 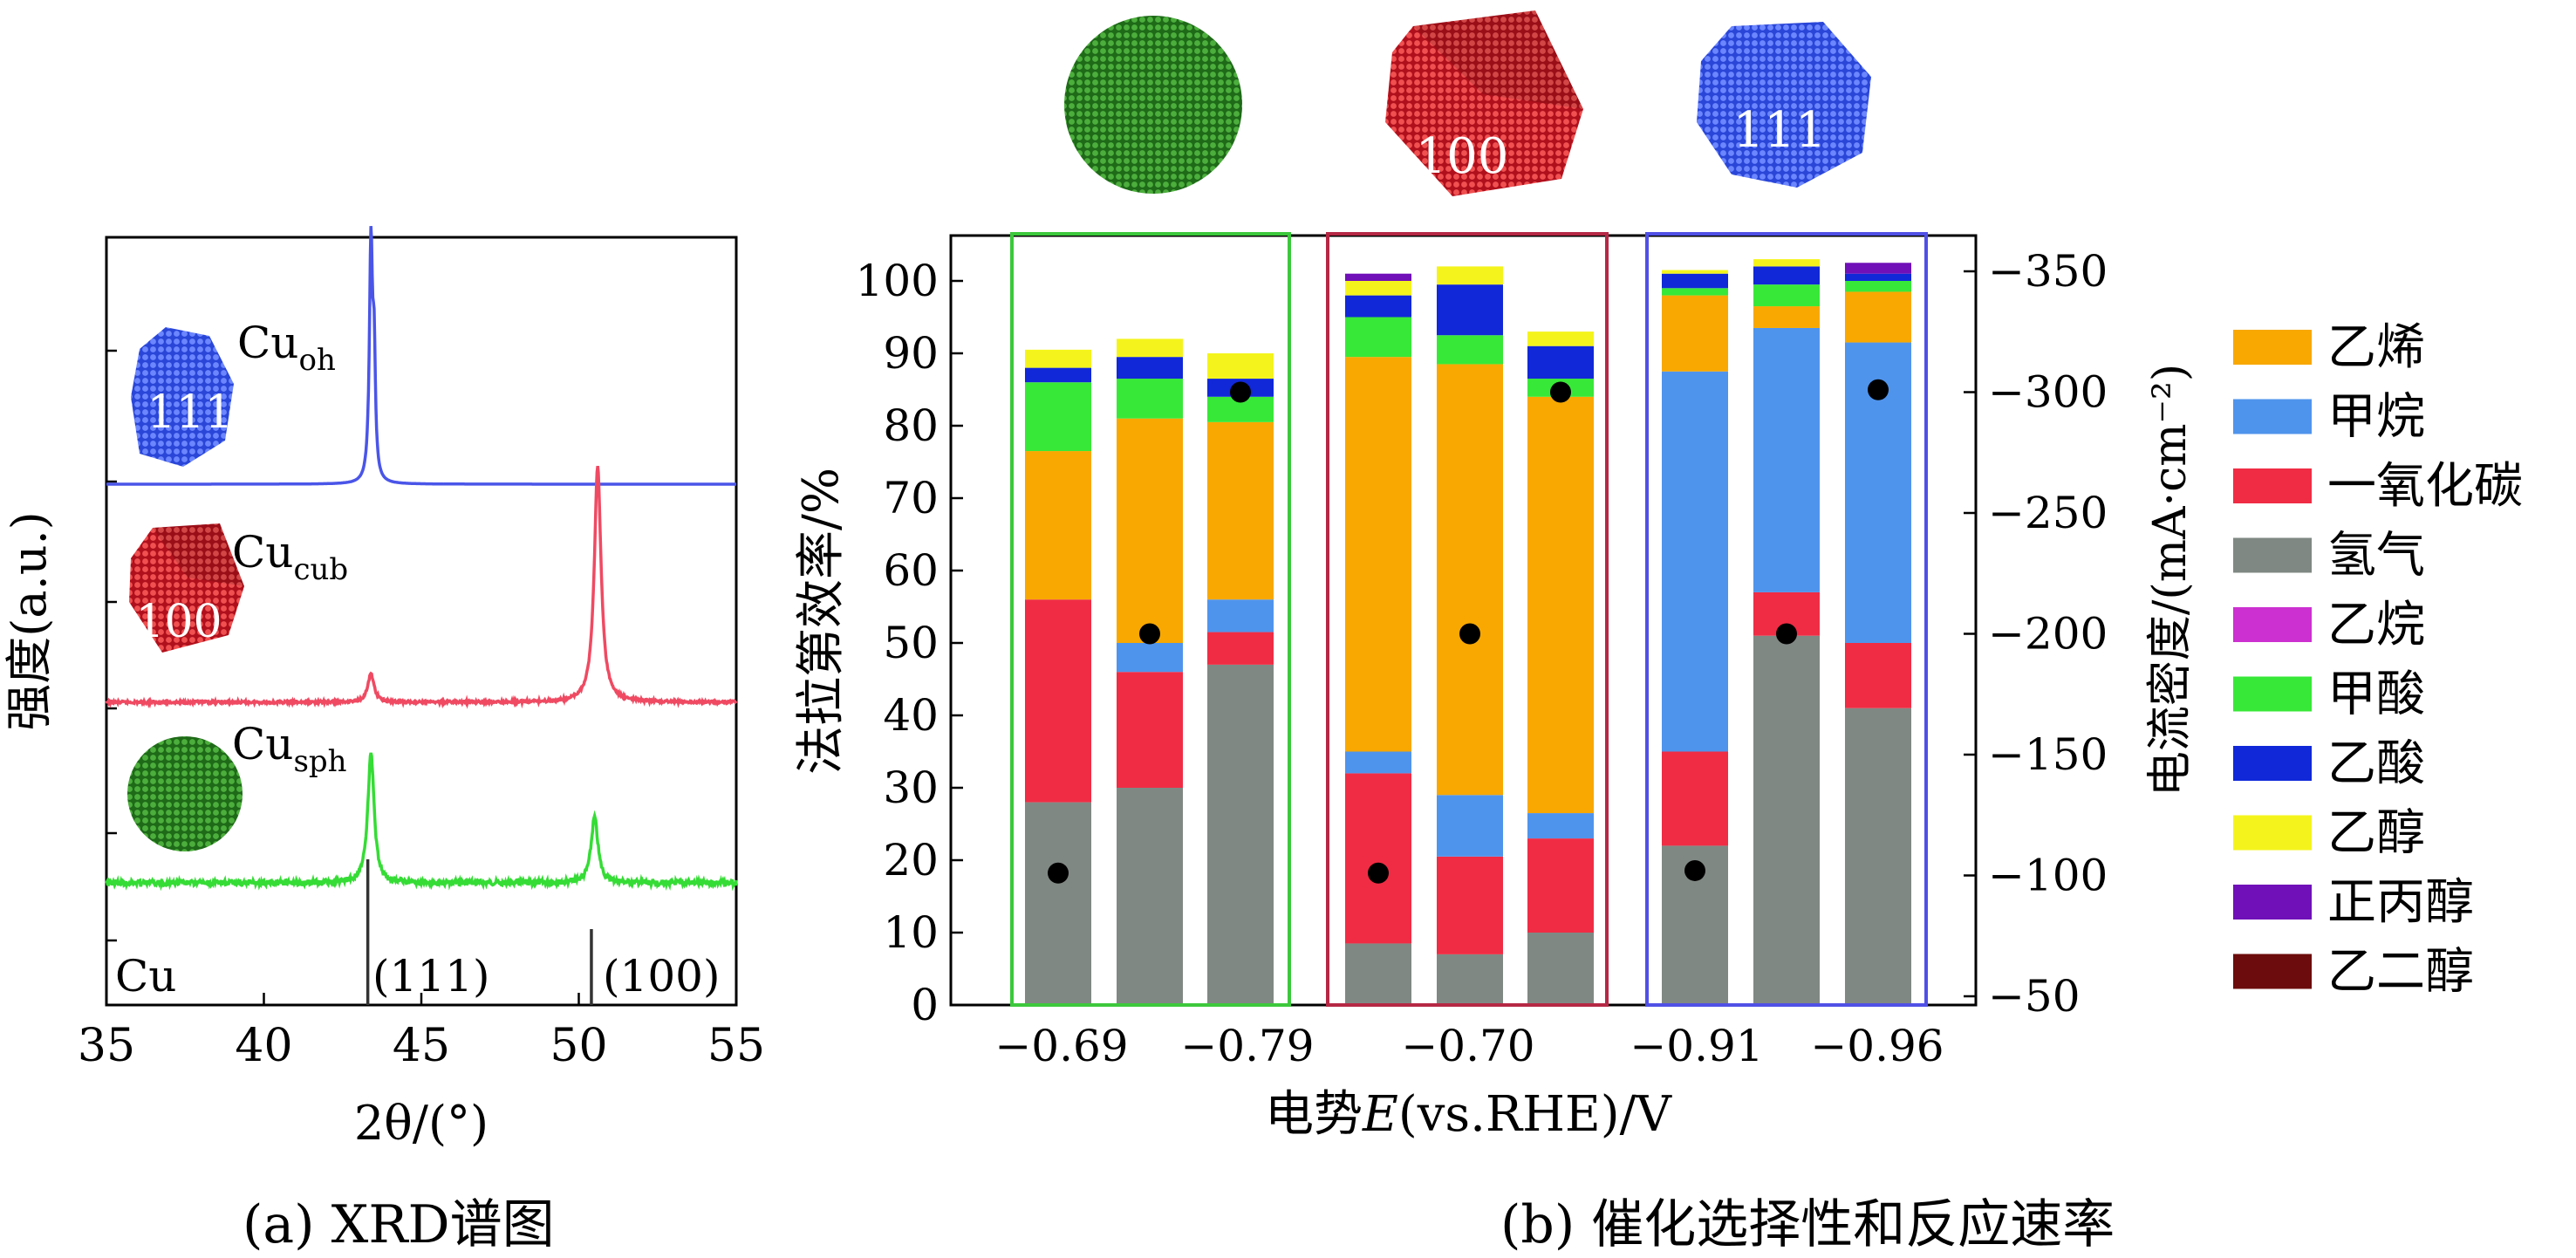 What do you see at coordinates (1247, 1046) in the screenshot?
I see `x-tick-label: −0.79` at bounding box center [1247, 1046].